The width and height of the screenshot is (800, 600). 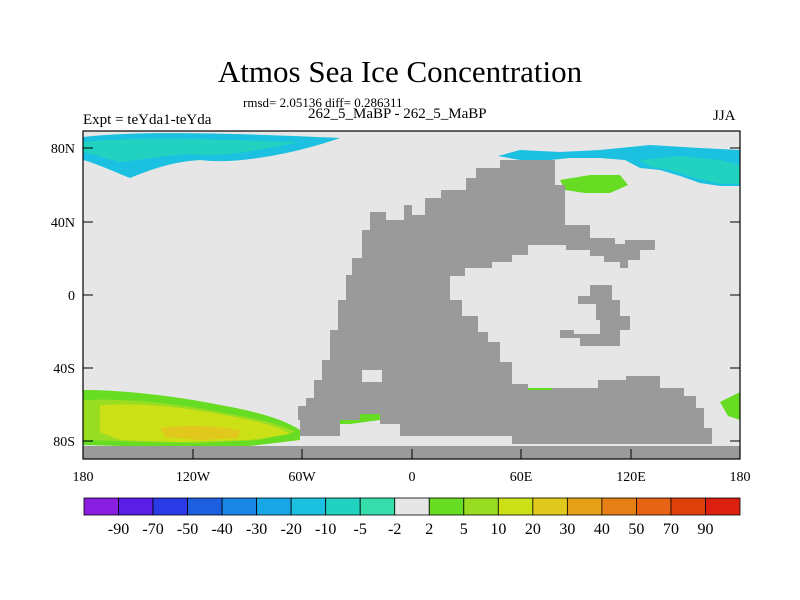 I want to click on antarctic-strong-positive, so click(x=200, y=432).